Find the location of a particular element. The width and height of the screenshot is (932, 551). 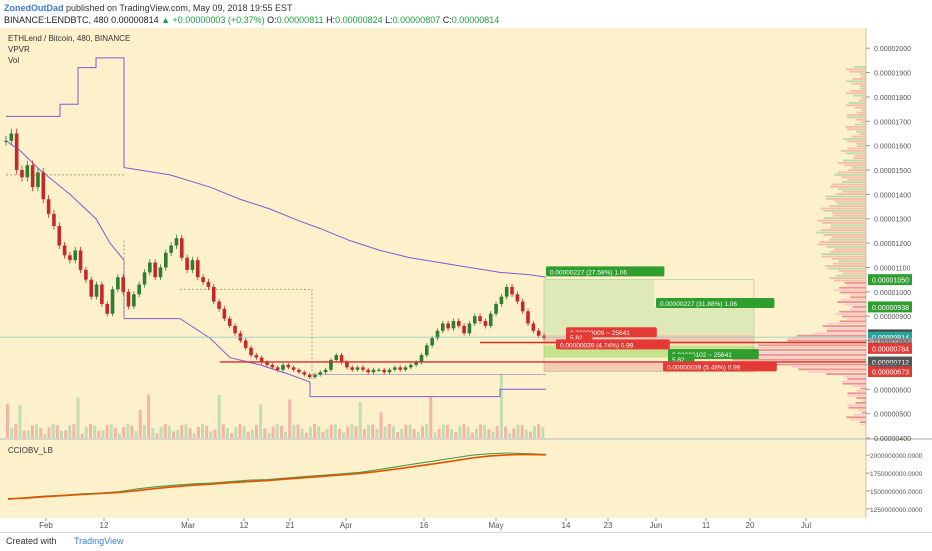

legend-cciobv: CCIOBV_LB is located at coordinates (30, 450).